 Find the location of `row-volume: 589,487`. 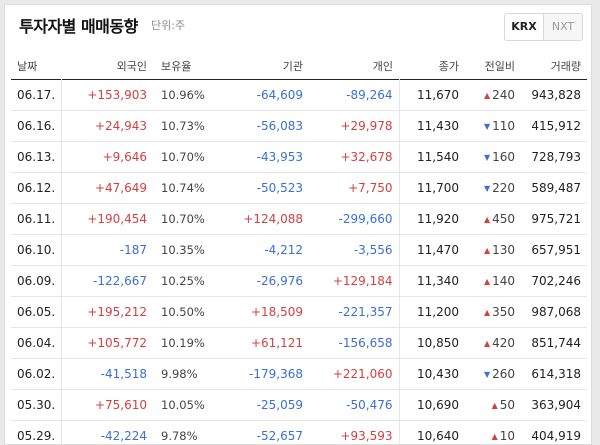

row-volume: 589,487 is located at coordinates (556, 187).